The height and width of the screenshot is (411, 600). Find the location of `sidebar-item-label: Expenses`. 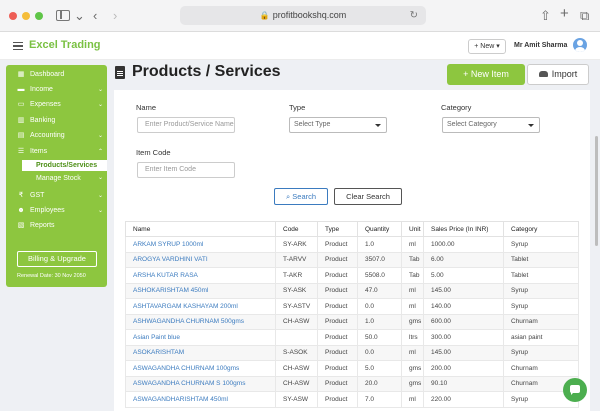

sidebar-item-label: Expenses is located at coordinates (45, 104).